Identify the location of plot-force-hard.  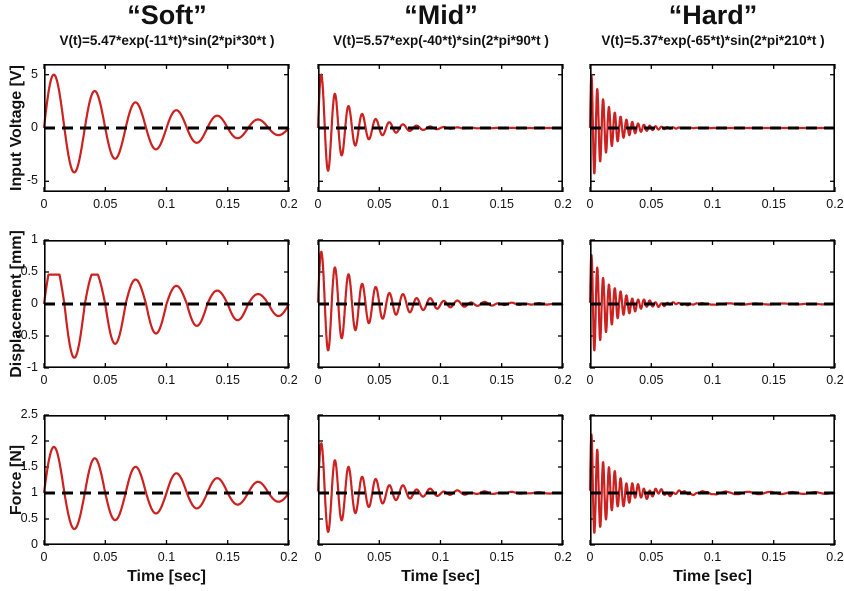
(712, 480).